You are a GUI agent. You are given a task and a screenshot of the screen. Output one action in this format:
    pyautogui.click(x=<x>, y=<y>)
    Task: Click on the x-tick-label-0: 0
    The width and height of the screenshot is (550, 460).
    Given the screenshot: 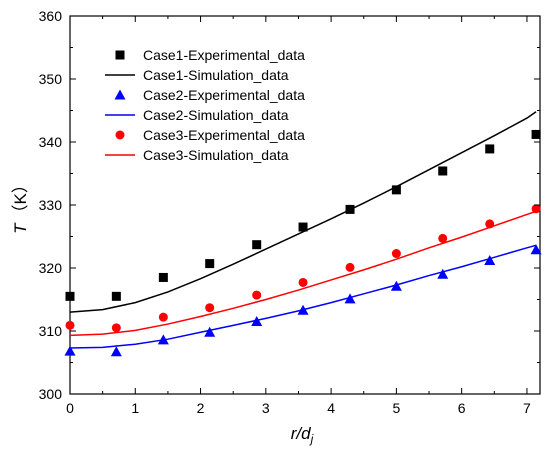 What is the action you would take?
    pyautogui.click(x=70, y=408)
    